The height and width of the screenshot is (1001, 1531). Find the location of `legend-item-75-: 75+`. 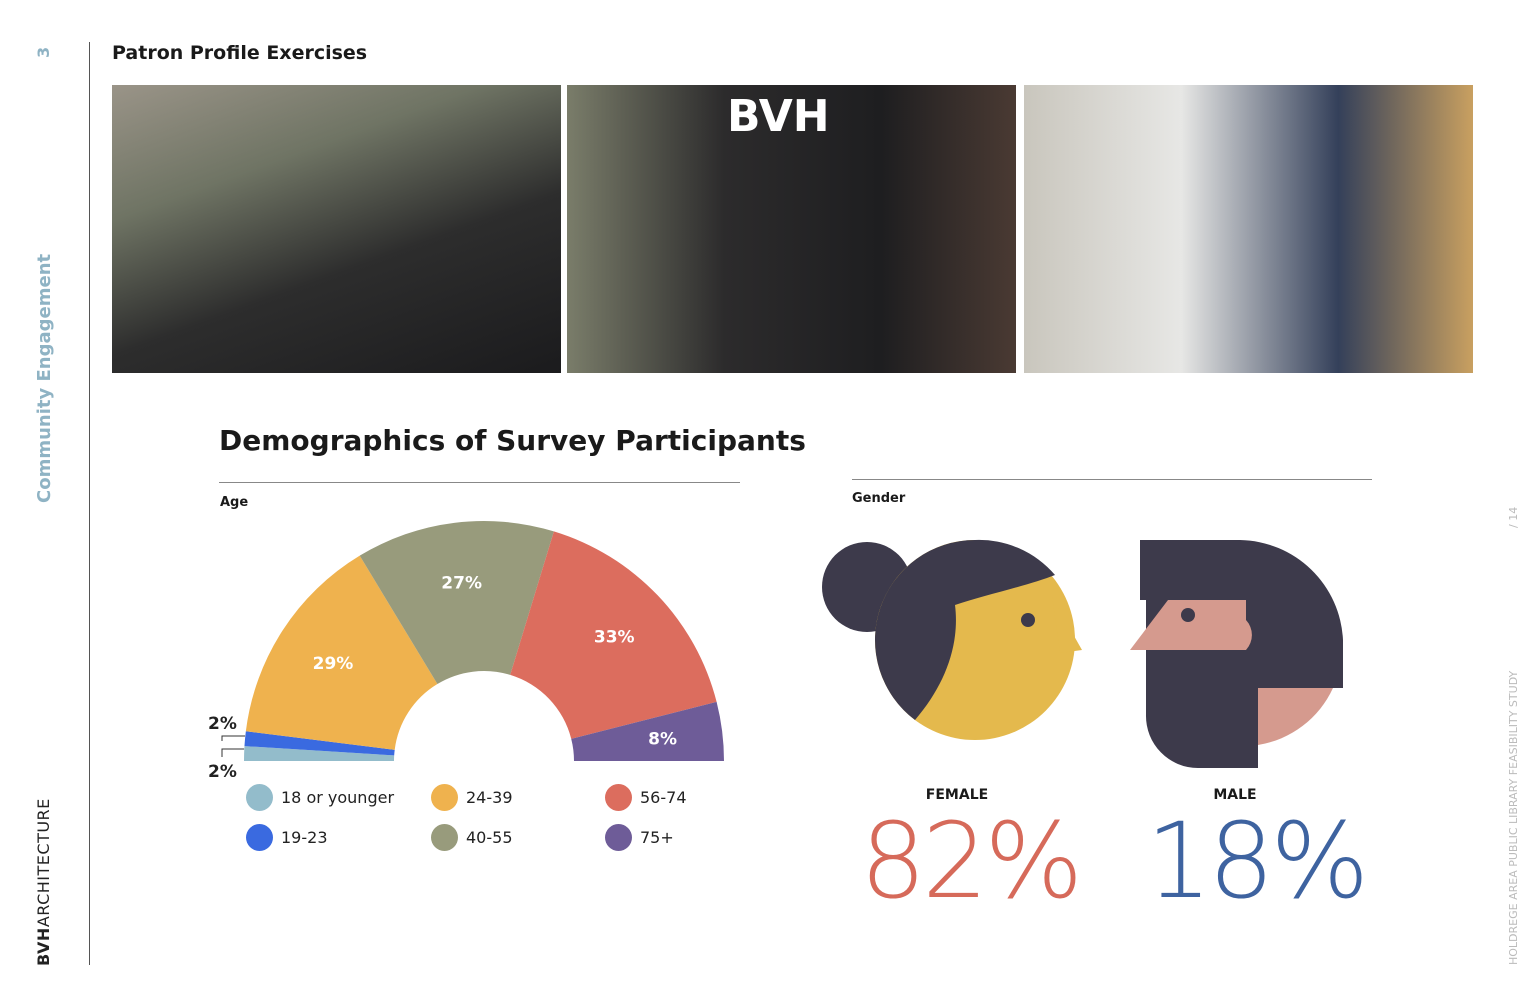

legend-item-75-: 75+ is located at coordinates (665, 837).